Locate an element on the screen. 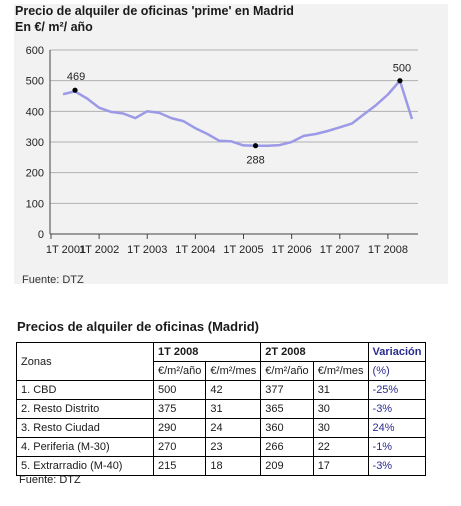  x-tick-label: 1T 2006 is located at coordinates (292, 250).